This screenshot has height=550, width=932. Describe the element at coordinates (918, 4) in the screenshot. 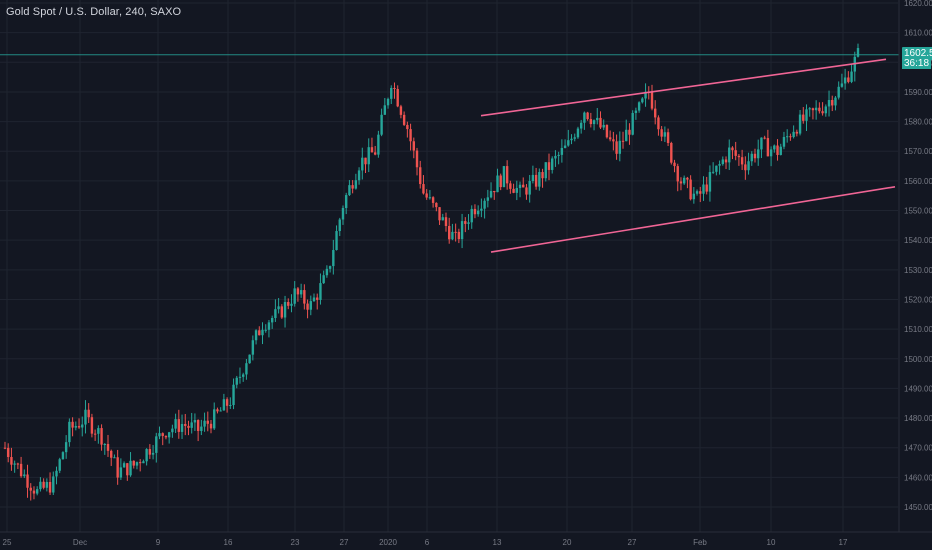

I see `price-tick-label: 1620.00` at that location.